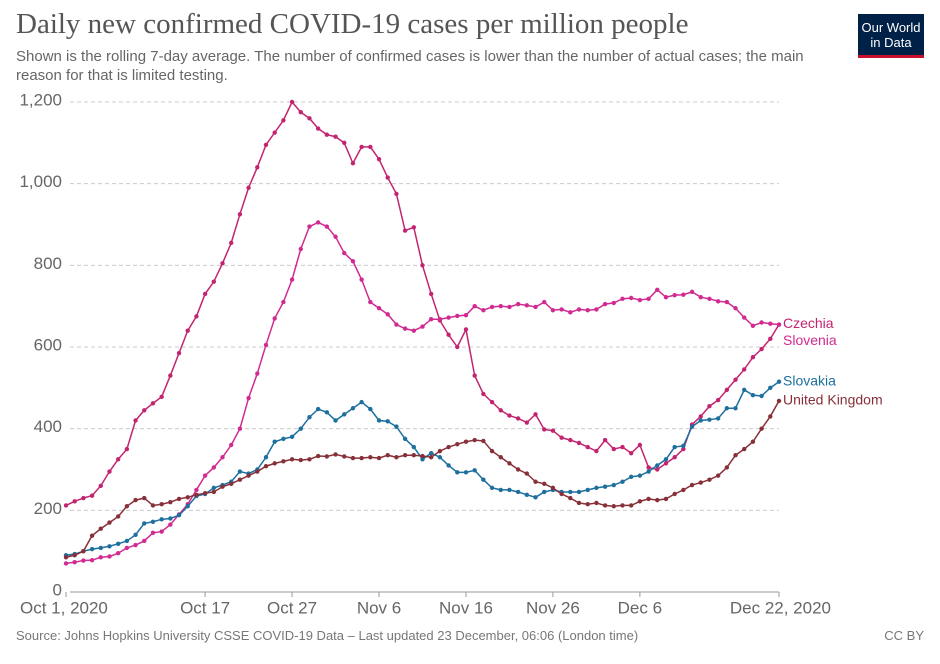 The height and width of the screenshot is (664, 940). What do you see at coordinates (810, 340) in the screenshot?
I see `legend-label: Slovenia` at bounding box center [810, 340].